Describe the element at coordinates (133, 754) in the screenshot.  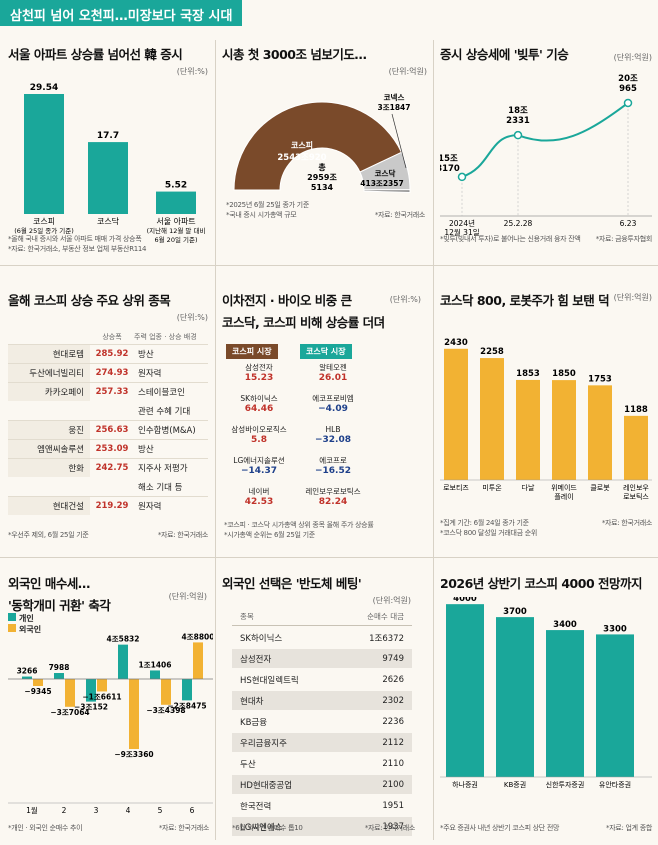
I see `data-label: −9조3360` at that location.